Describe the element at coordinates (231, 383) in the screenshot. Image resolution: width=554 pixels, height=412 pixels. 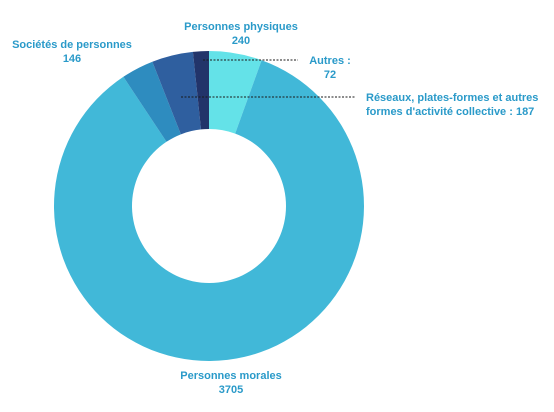
I see `label-personnes-morales: Personnes morales 3705` at that location.